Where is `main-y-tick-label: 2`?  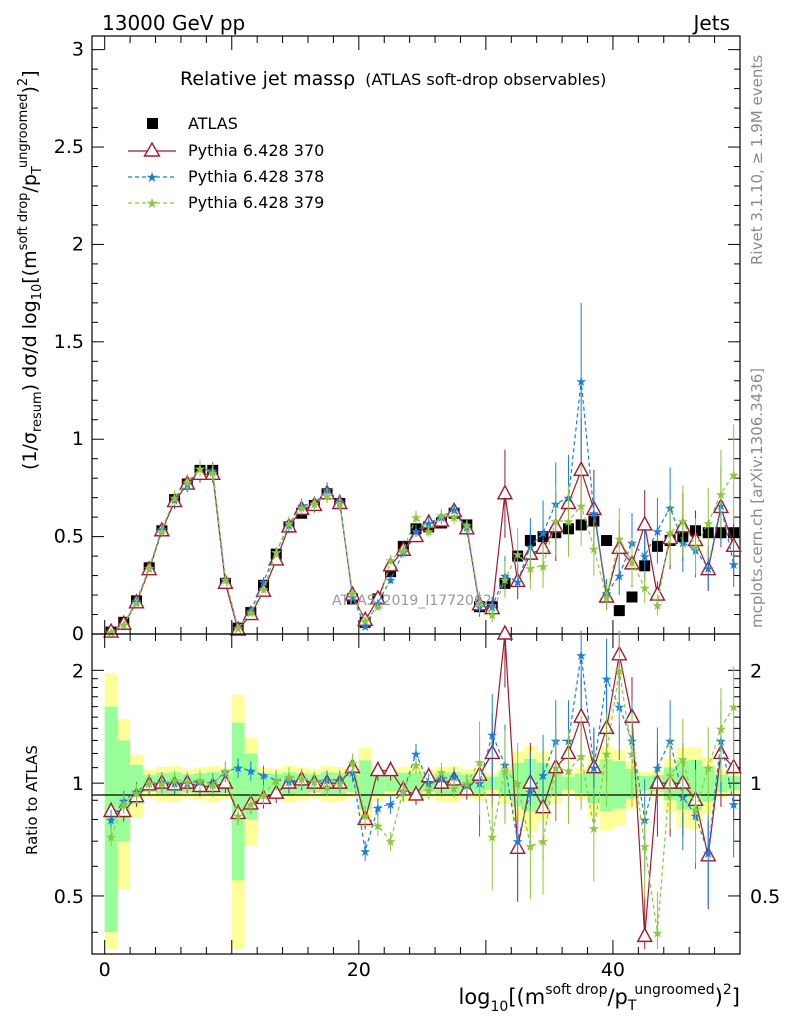
main-y-tick-label: 2 is located at coordinates (78, 244).